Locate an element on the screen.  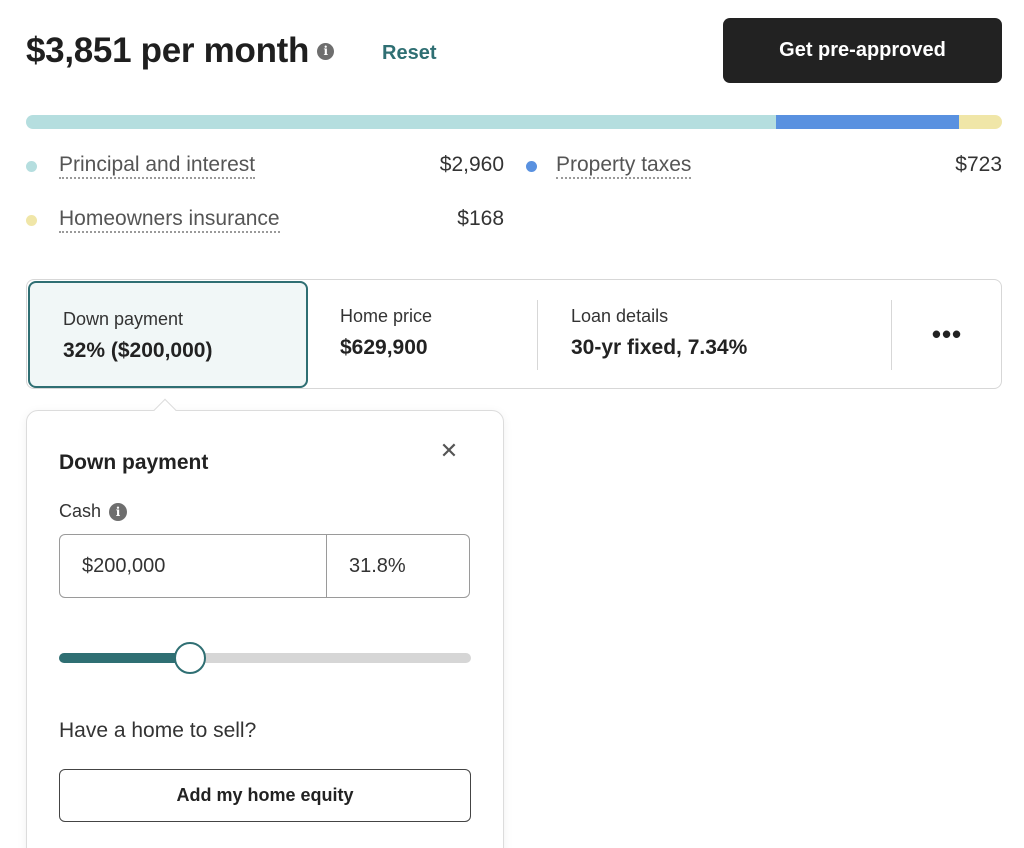
down-payment-inputs is located at coordinates (264, 566).